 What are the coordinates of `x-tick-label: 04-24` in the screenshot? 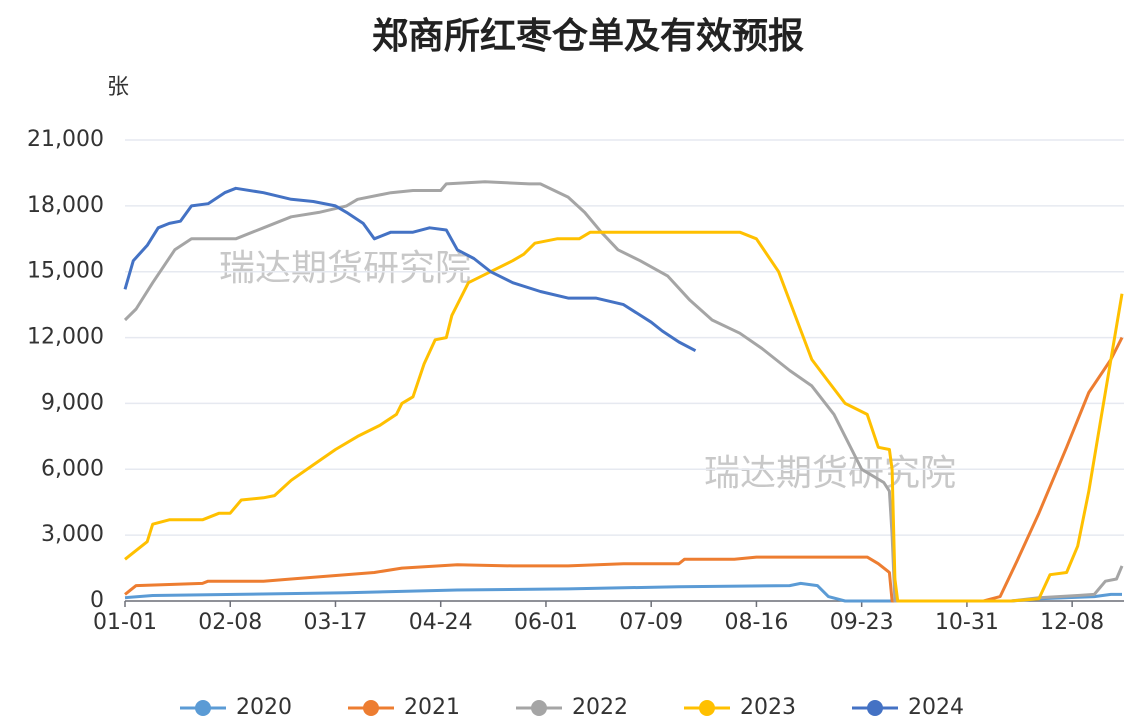 It's located at (441, 622).